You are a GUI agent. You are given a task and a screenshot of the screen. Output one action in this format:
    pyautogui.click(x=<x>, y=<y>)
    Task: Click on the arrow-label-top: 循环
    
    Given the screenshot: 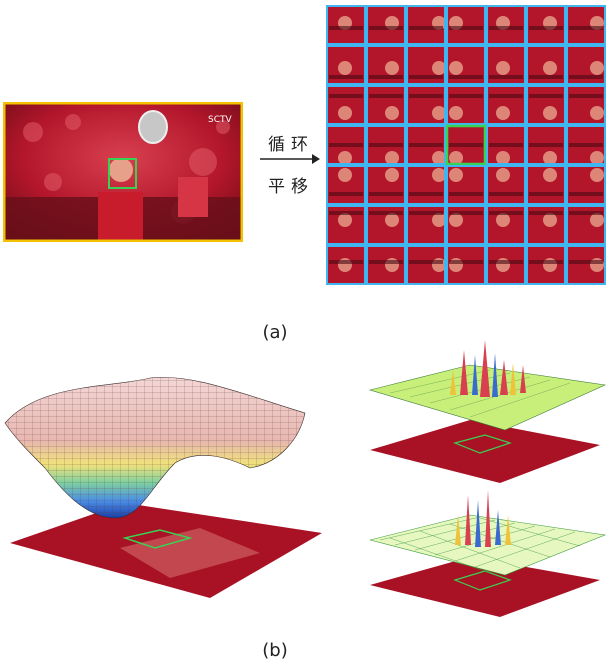 What is the action you would take?
    pyautogui.click(x=291, y=145)
    